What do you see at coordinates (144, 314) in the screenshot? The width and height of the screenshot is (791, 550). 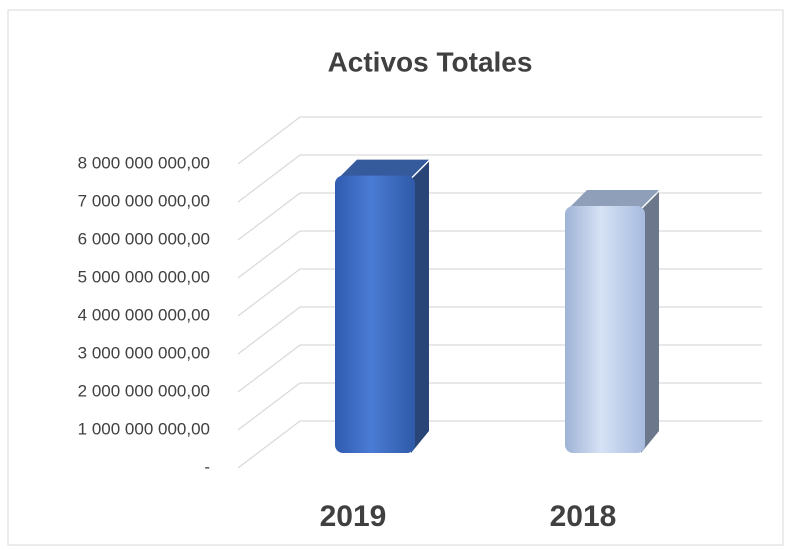 I see `y-tick-label: 4 000 000 000,00` at bounding box center [144, 314].